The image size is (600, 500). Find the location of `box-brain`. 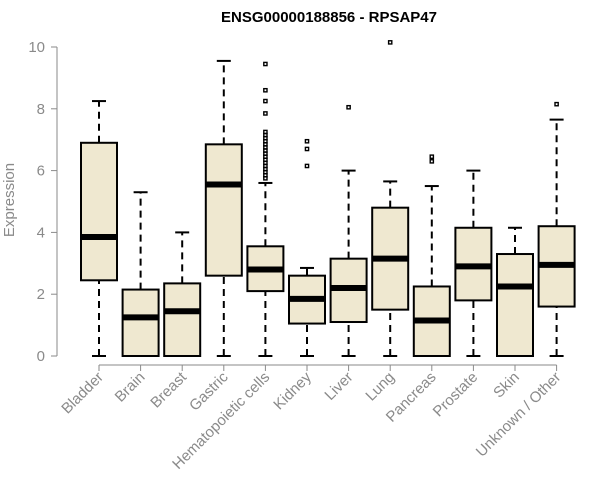

box-brain is located at coordinates (140, 274).